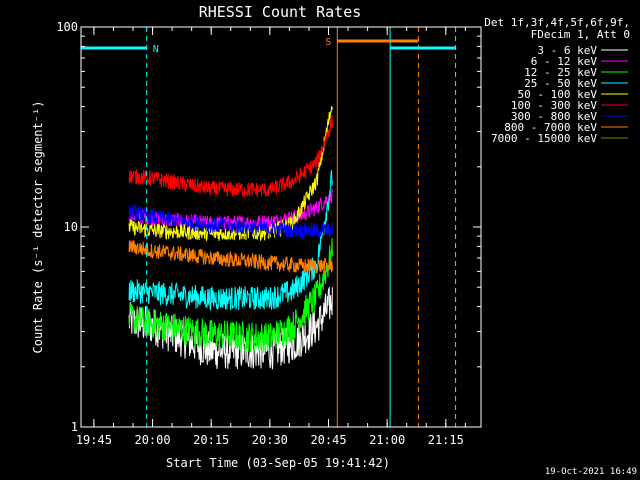  What do you see at coordinates (211, 440) in the screenshot?
I see `x-tick-label: 20:15` at bounding box center [211, 440].